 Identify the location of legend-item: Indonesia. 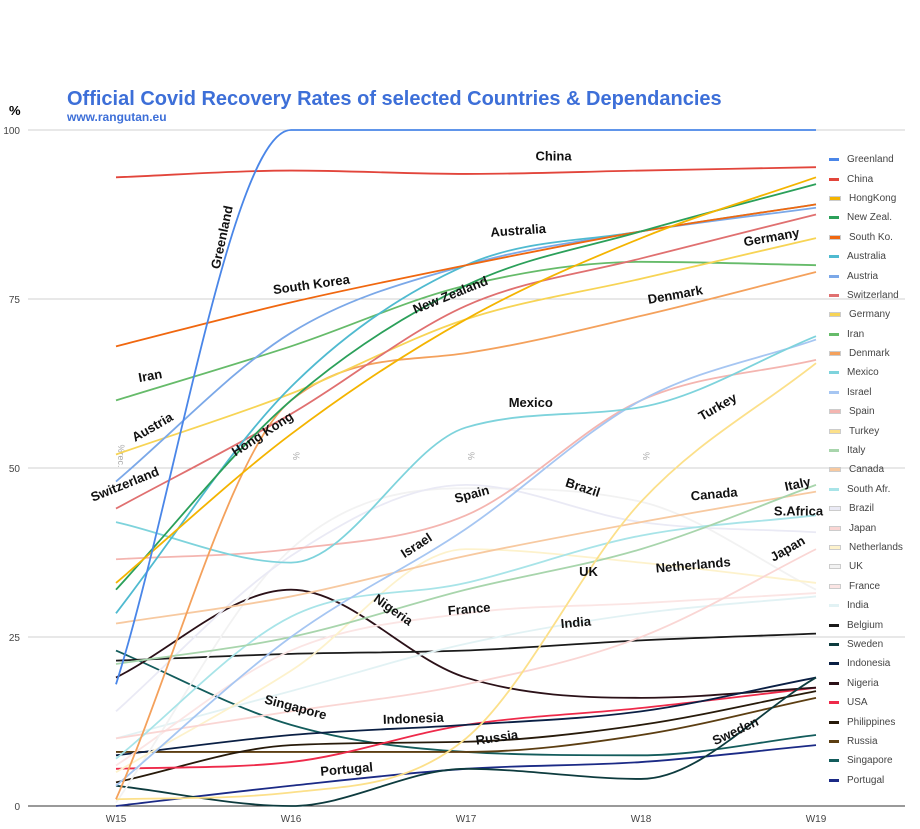
(874, 663).